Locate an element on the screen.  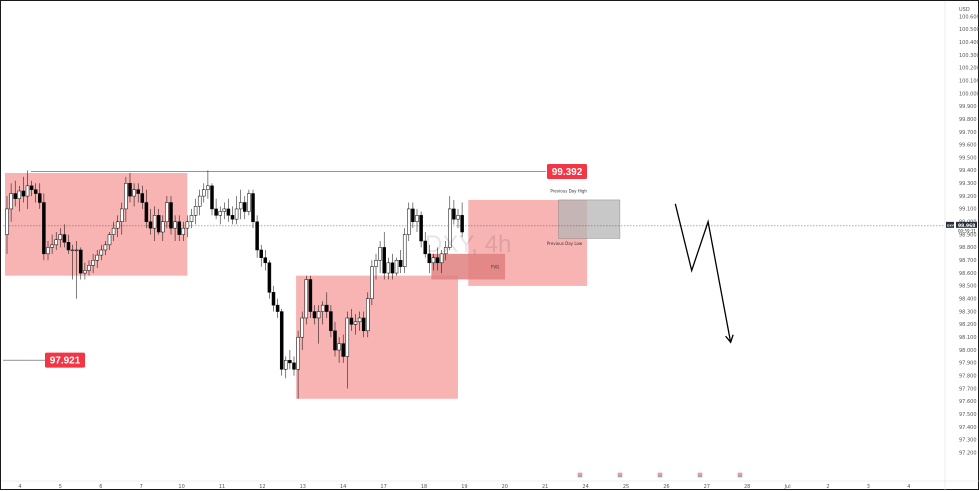
price-tag is located at coordinates (966, 224).